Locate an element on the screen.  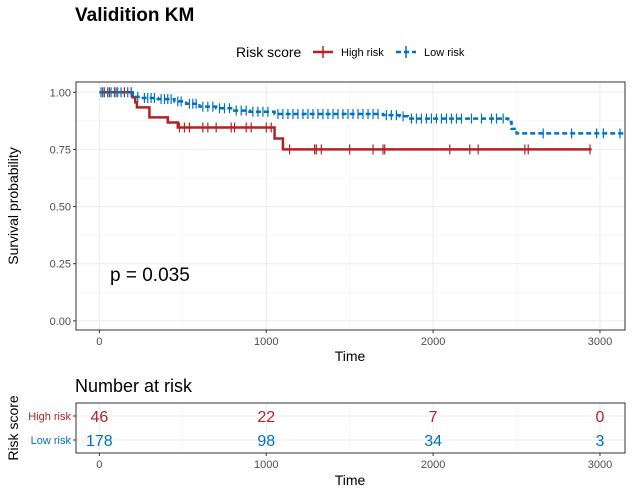
risk-count-low-risk: 98 is located at coordinates (266, 441).